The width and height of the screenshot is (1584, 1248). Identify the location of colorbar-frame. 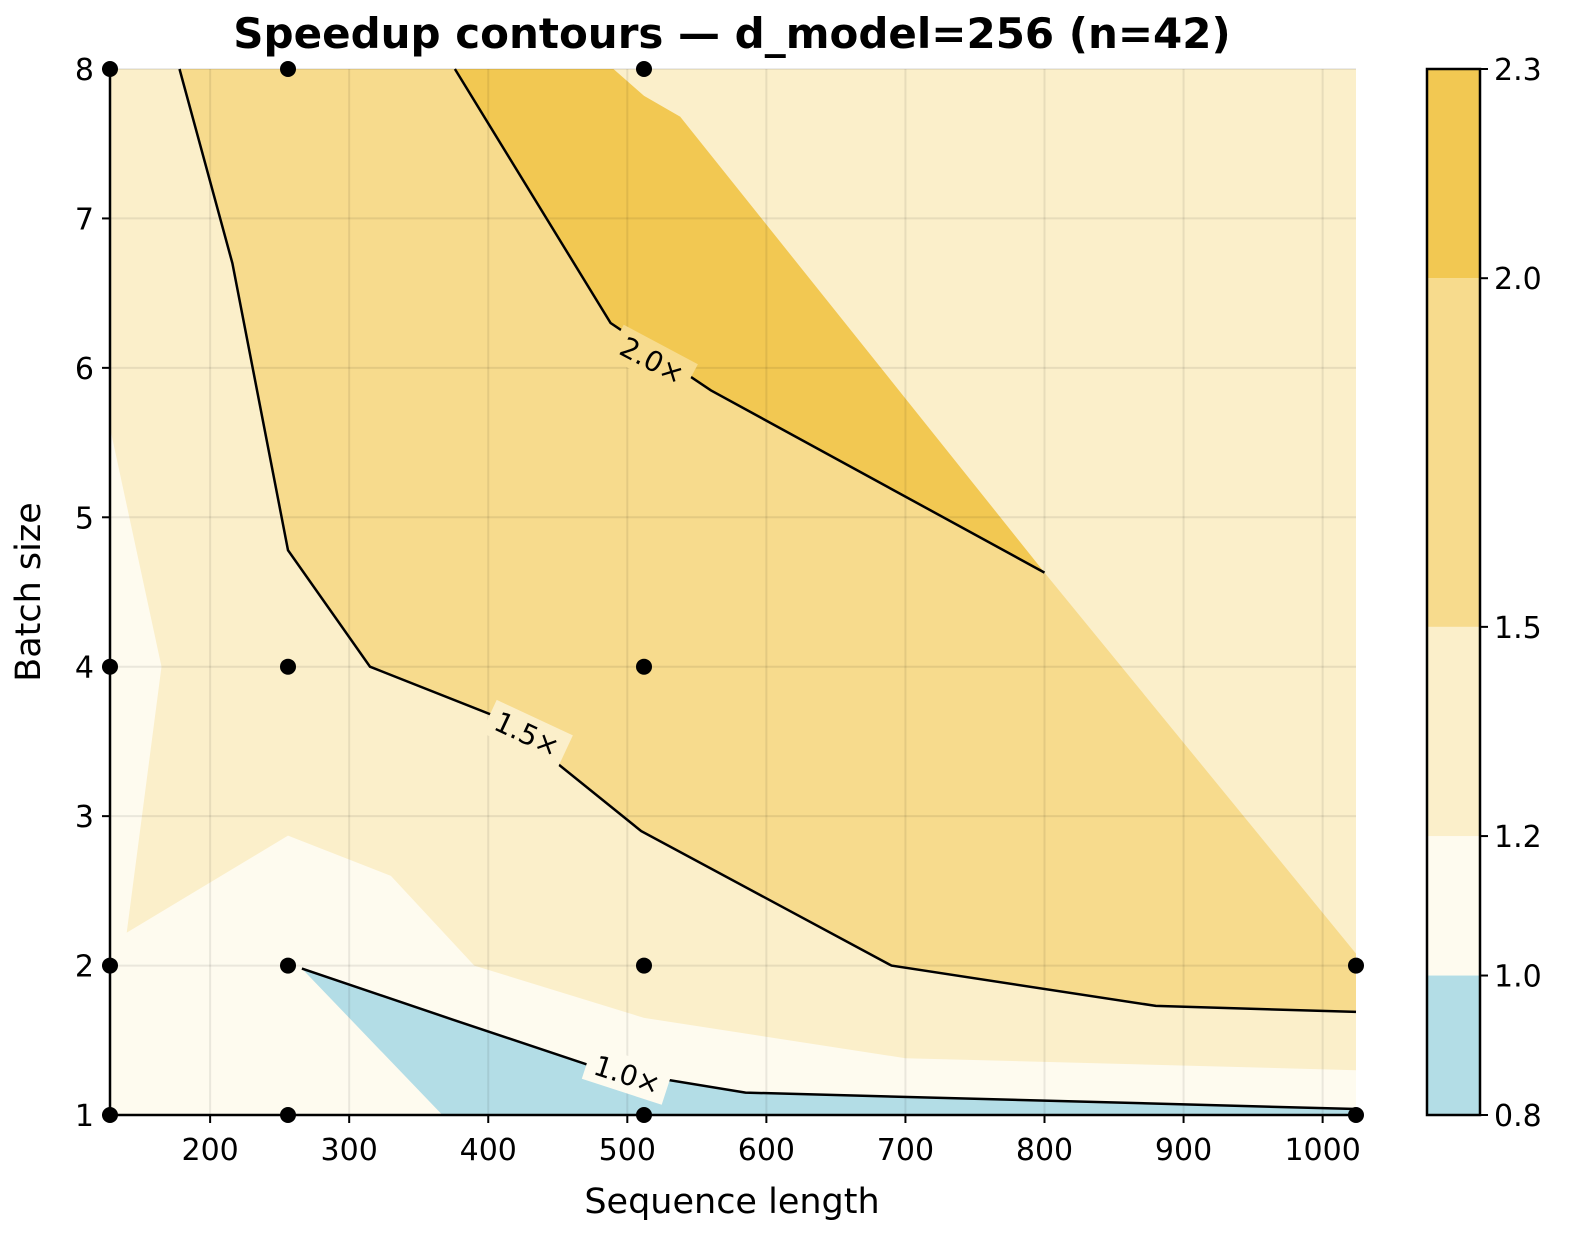
(1453, 592).